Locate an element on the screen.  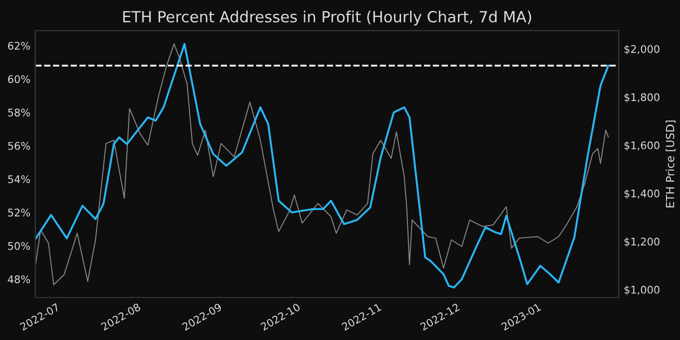
y-tick-label: 56% is located at coordinates (19, 146).